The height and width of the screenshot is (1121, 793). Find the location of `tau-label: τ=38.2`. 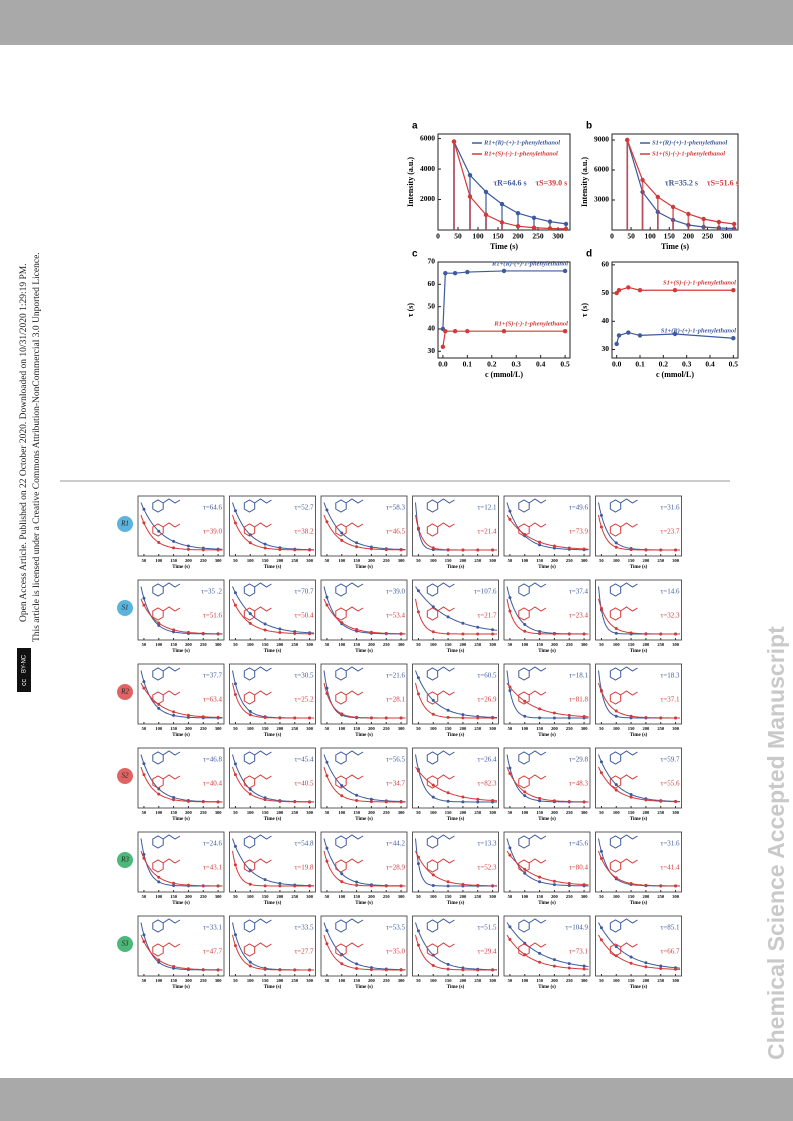

tau-label: τ=38.2 is located at coordinates (304, 532).